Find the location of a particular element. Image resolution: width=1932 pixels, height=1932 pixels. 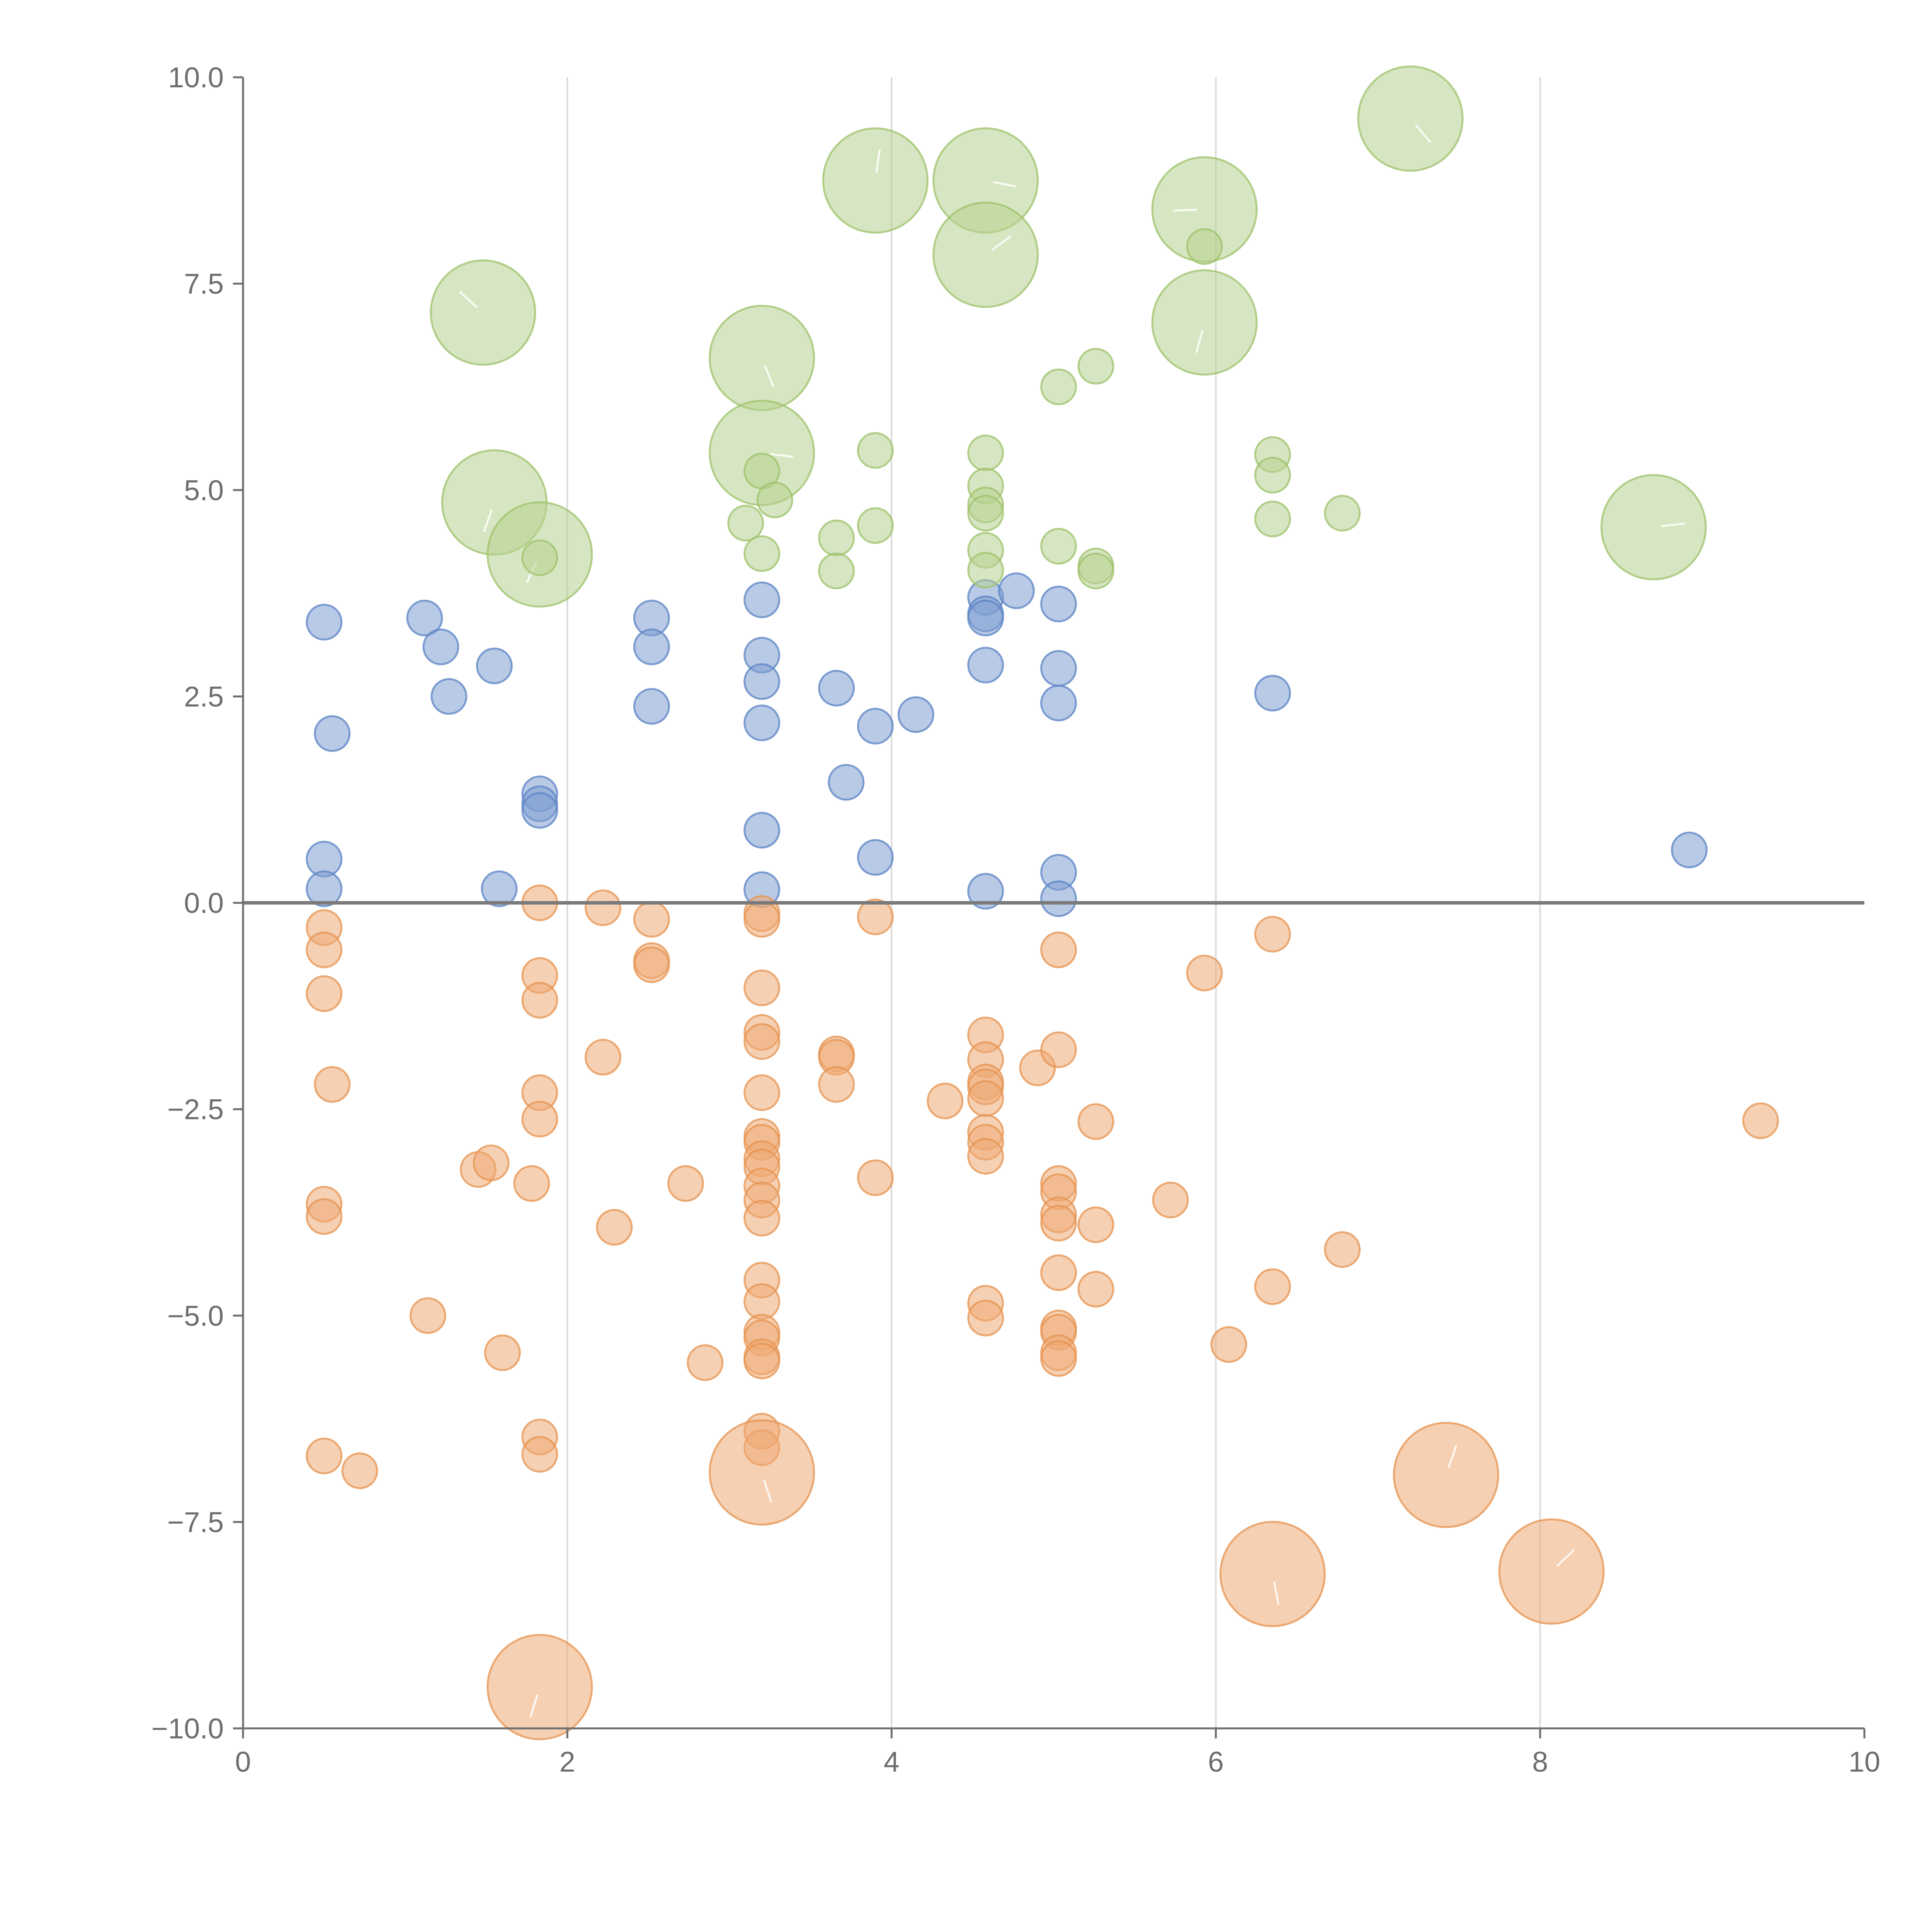

x-tick-label: 8 is located at coordinates (1540, 1762).